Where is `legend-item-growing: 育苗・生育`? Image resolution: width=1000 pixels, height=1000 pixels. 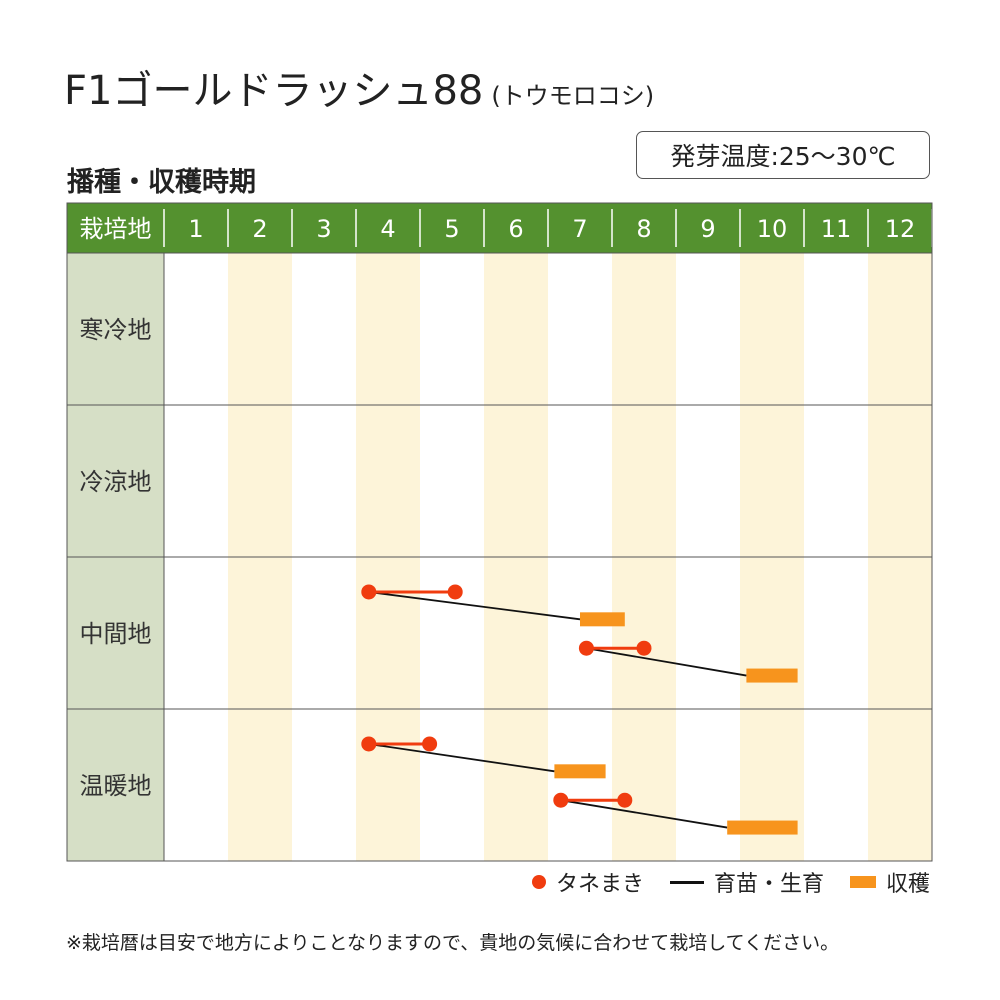 legend-item-growing: 育苗・生育 is located at coordinates (746, 882).